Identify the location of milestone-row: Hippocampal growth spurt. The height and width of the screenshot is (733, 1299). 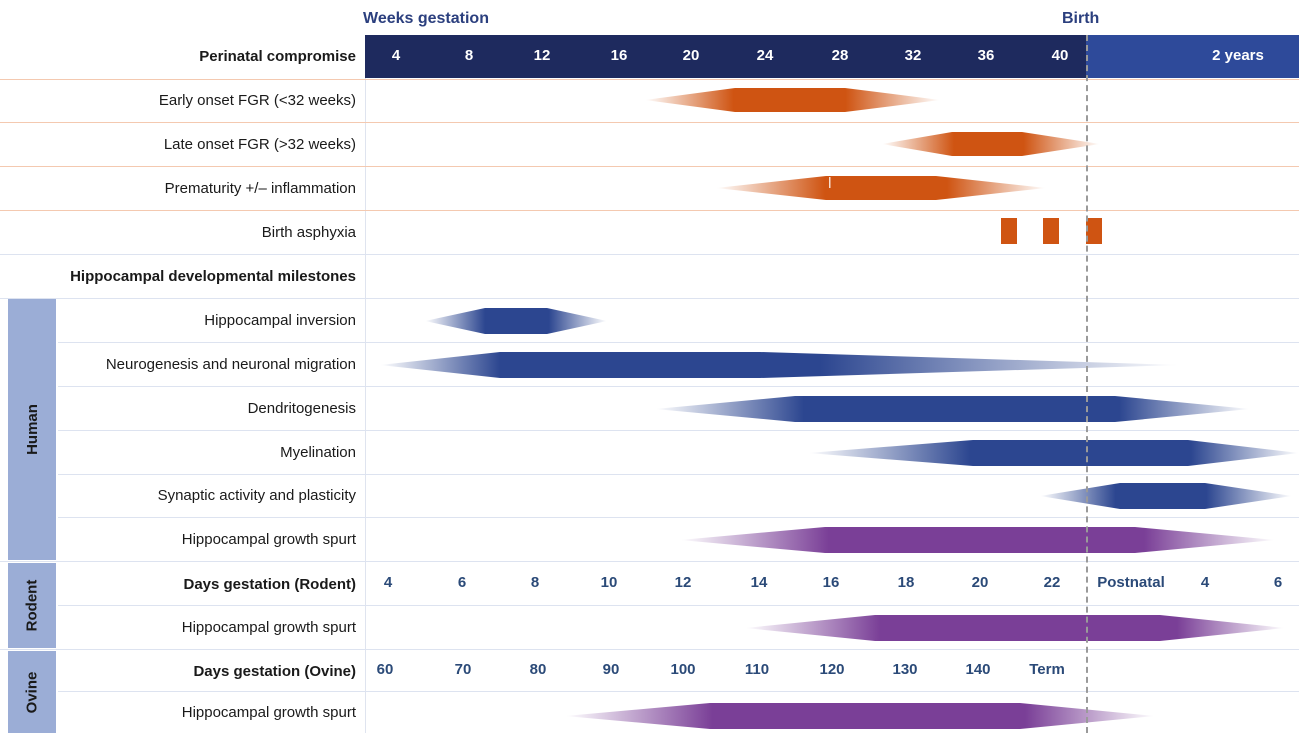
(649, 539).